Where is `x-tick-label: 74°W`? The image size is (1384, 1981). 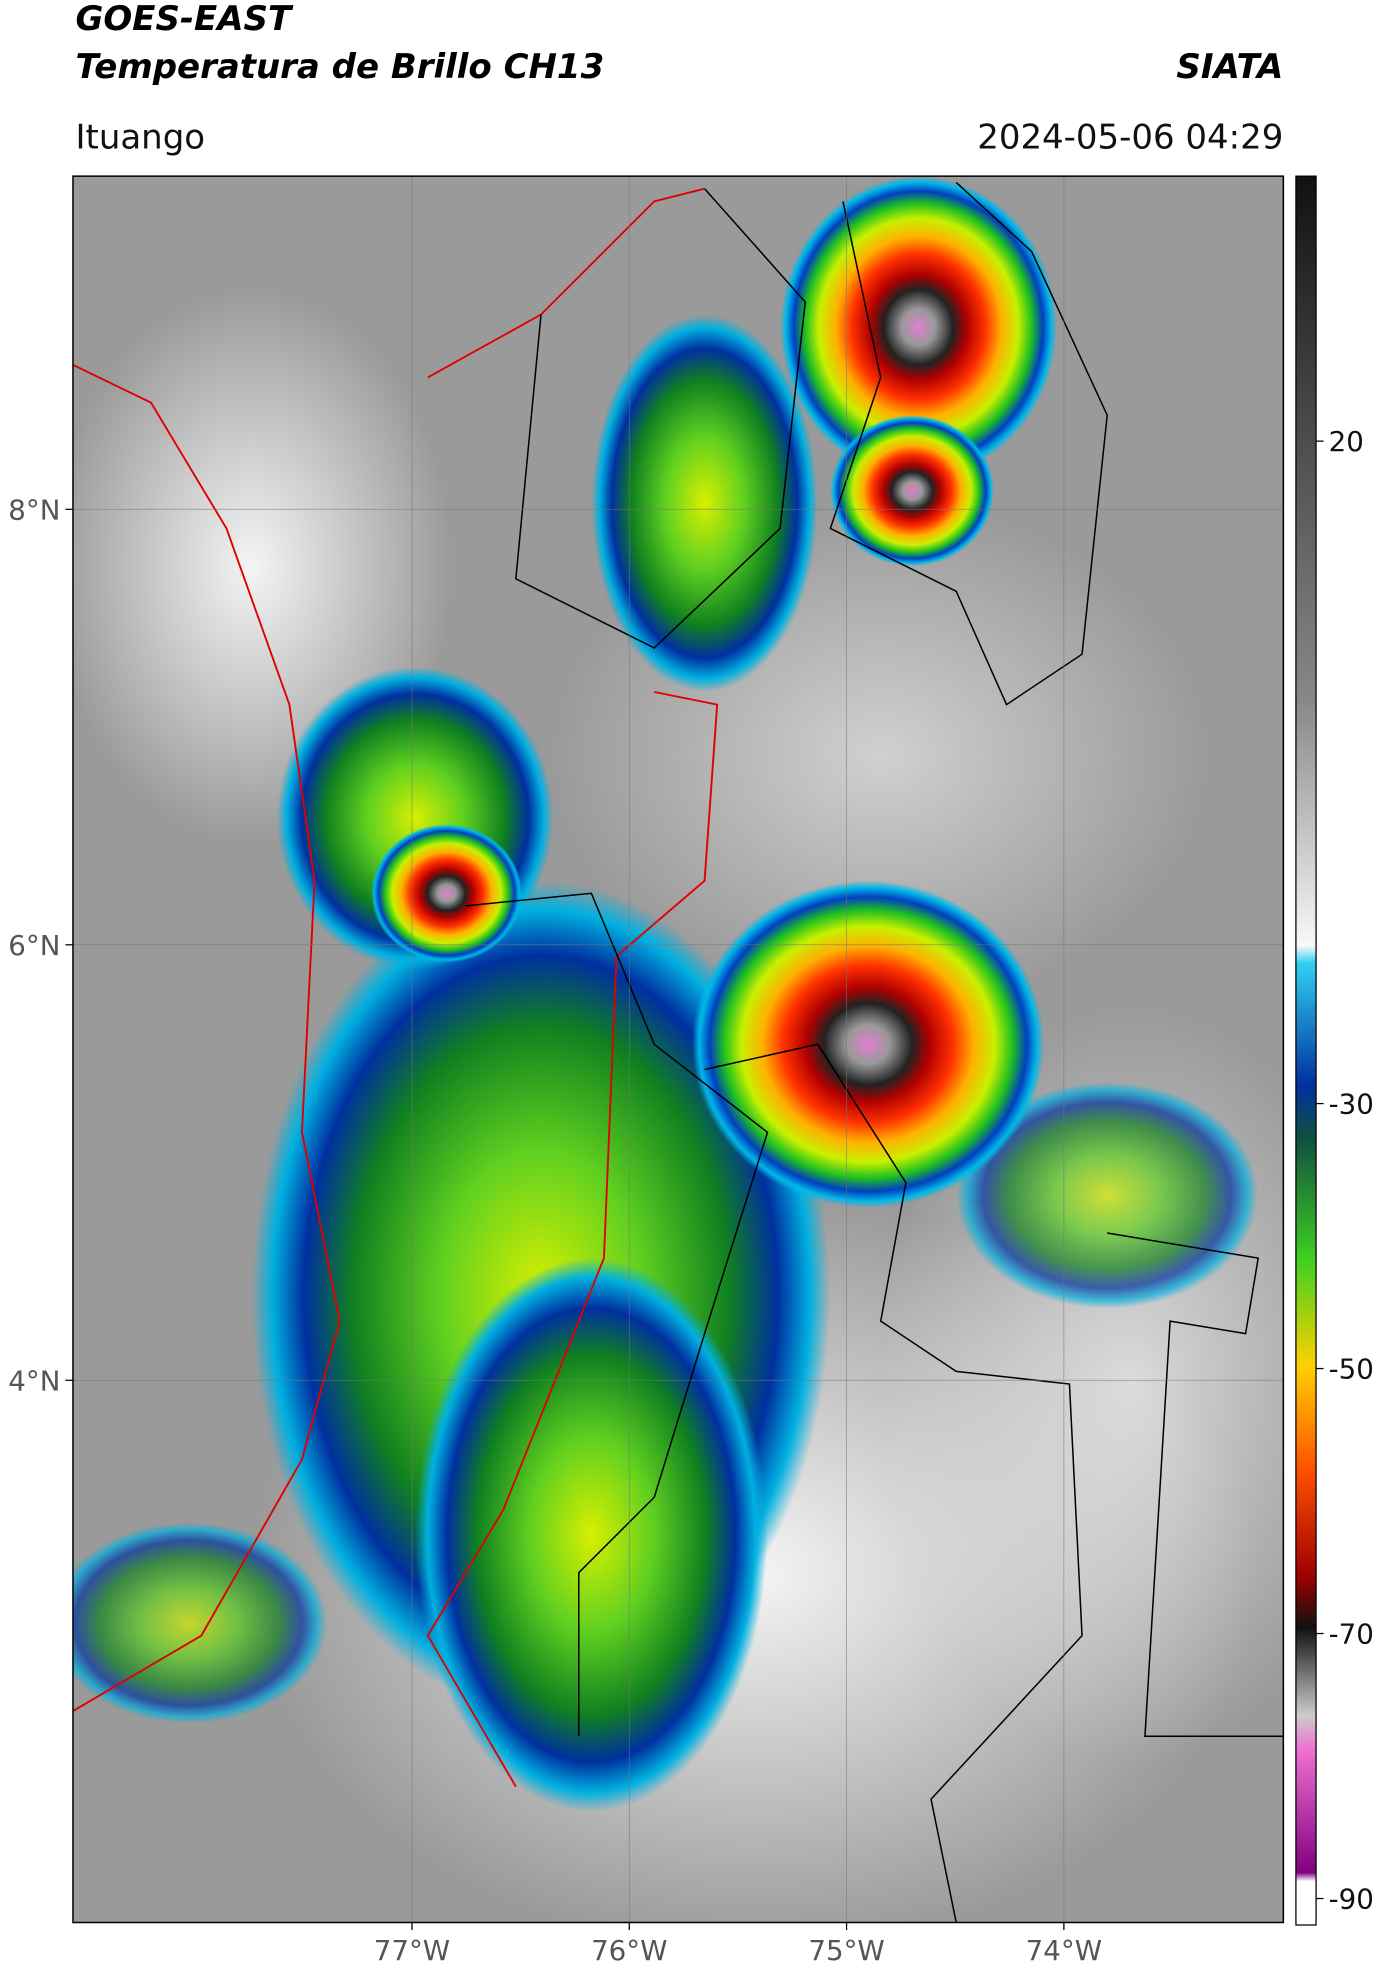 x-tick-label: 74°W is located at coordinates (1064, 1950).